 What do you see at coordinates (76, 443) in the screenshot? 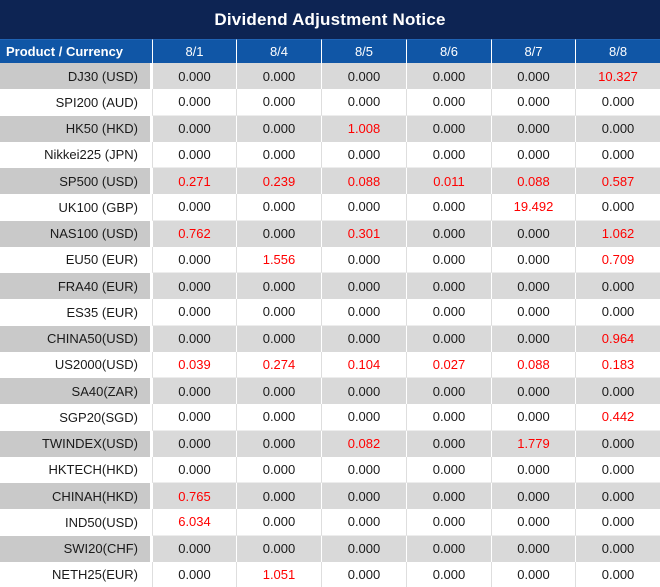
I see `product-cell: TWINDEX(USD)` at bounding box center [76, 443].